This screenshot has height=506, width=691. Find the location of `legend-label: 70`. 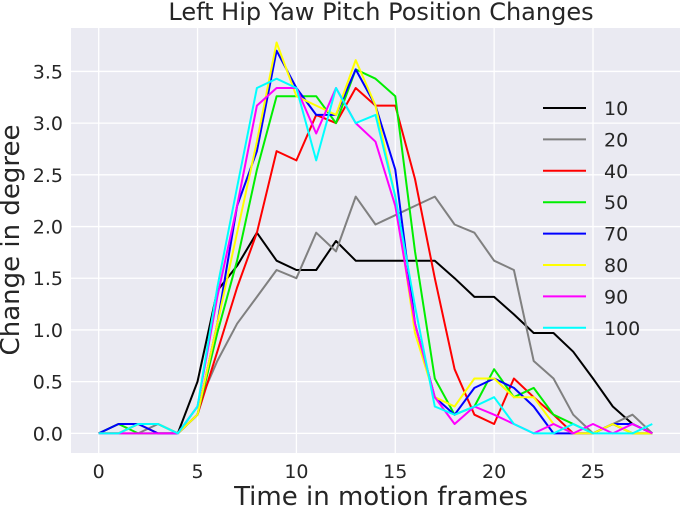

legend-label: 70 is located at coordinates (616, 235).